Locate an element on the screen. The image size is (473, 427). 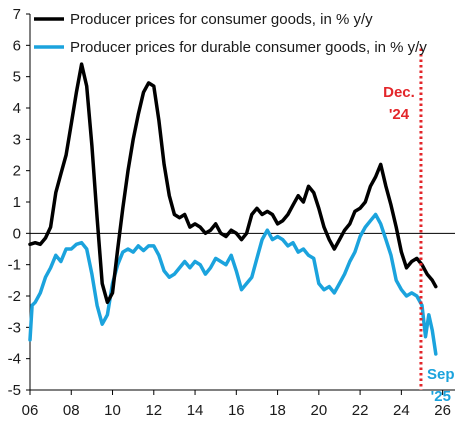
x-tick-label: 16 is located at coordinates (236, 410).